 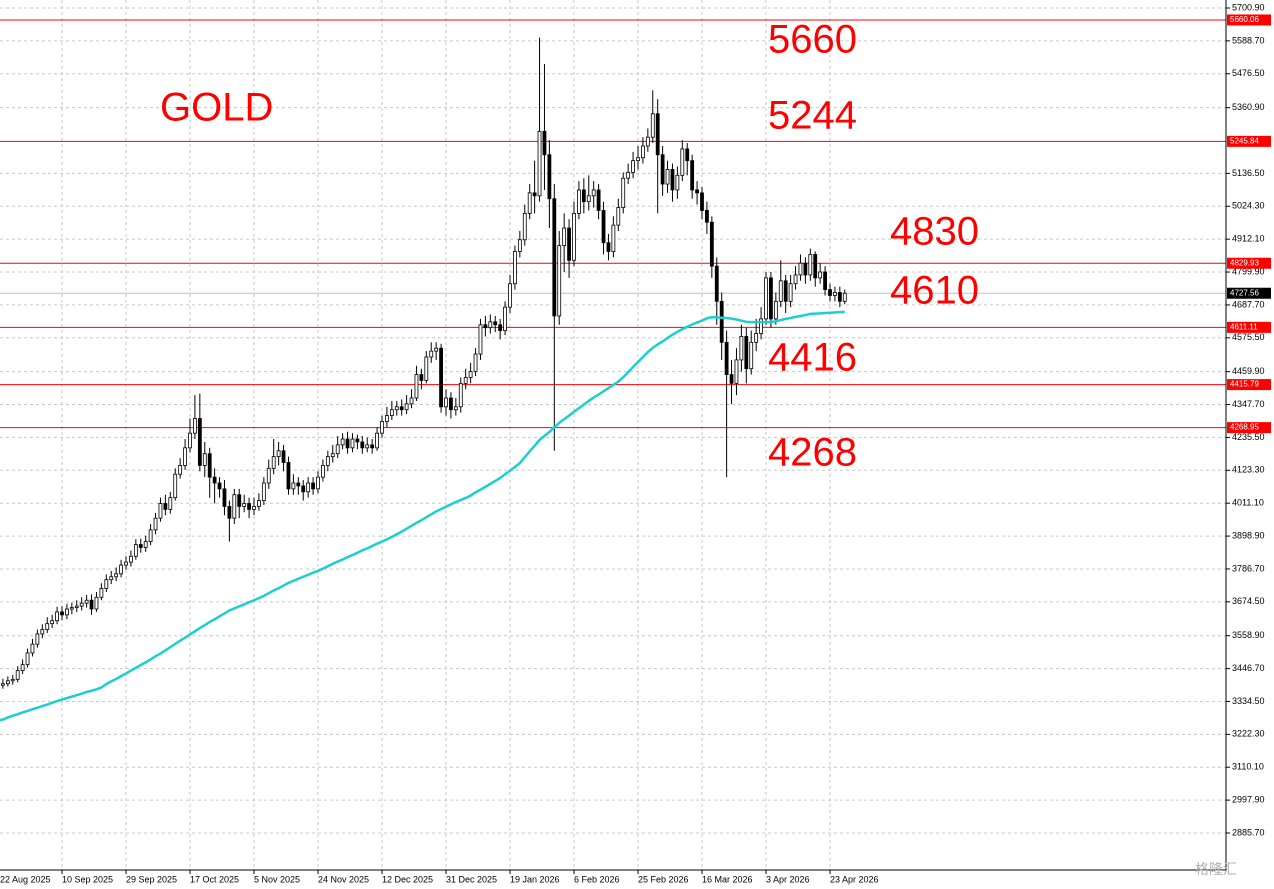 What do you see at coordinates (1248, 206) in the screenshot?
I see `y-tick-label: 5024.30` at bounding box center [1248, 206].